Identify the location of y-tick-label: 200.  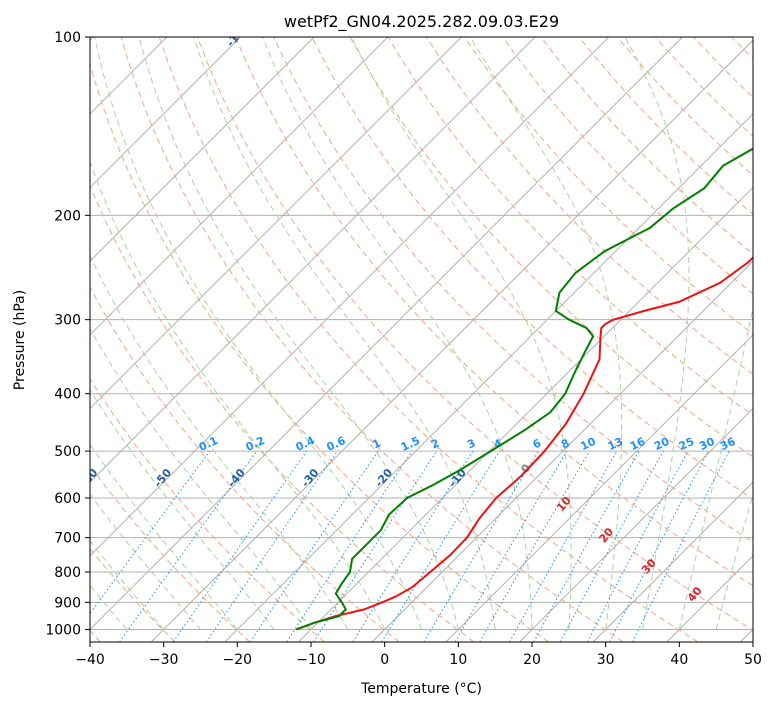
(67, 216).